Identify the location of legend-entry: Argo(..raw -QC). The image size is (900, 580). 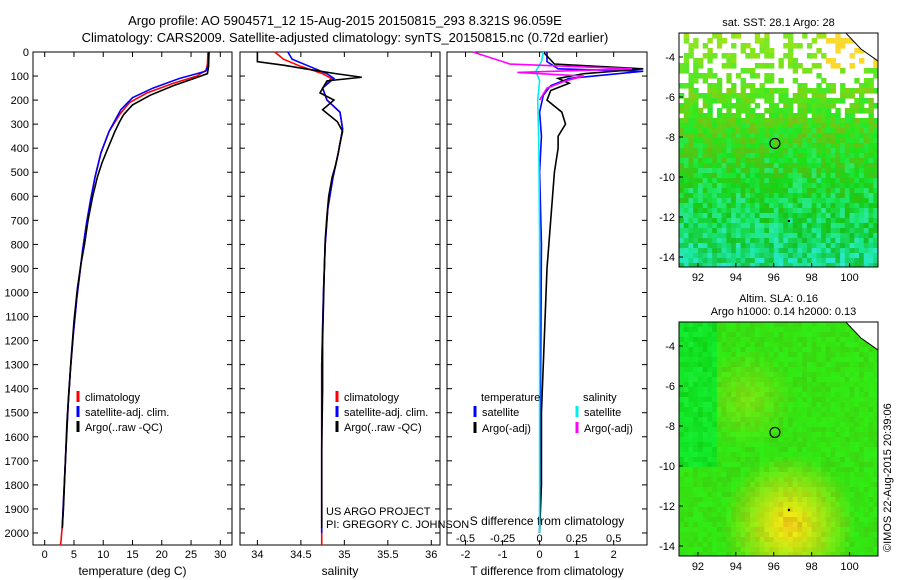
(383, 428).